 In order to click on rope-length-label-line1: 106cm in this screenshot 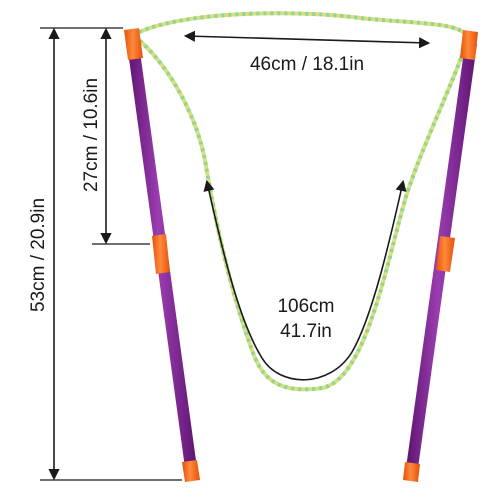, I will do `click(305, 306)`.